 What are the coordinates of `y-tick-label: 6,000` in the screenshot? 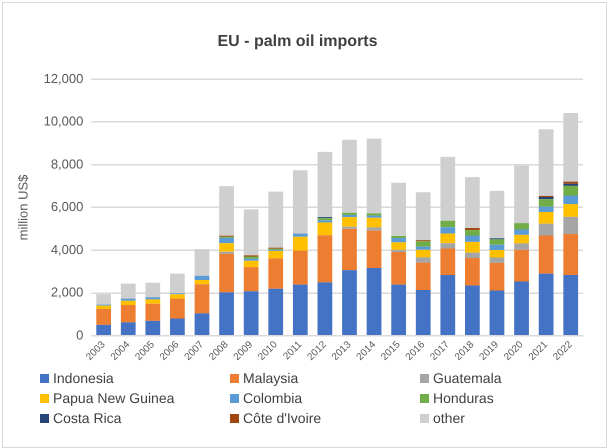 It's located at (67, 206).